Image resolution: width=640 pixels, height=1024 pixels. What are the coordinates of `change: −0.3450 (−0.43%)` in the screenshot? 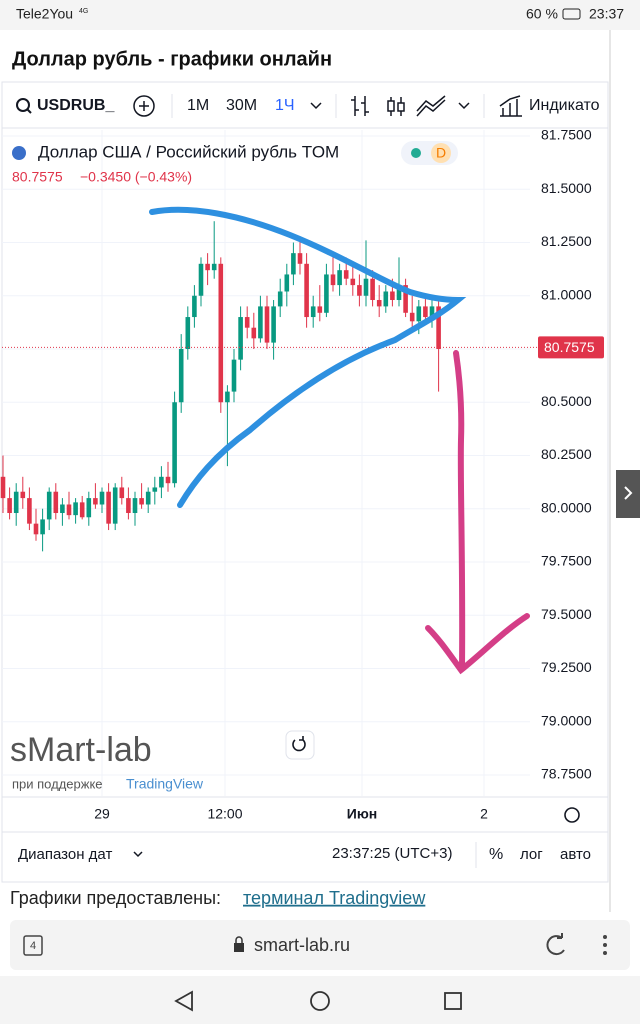 It's located at (136, 177).